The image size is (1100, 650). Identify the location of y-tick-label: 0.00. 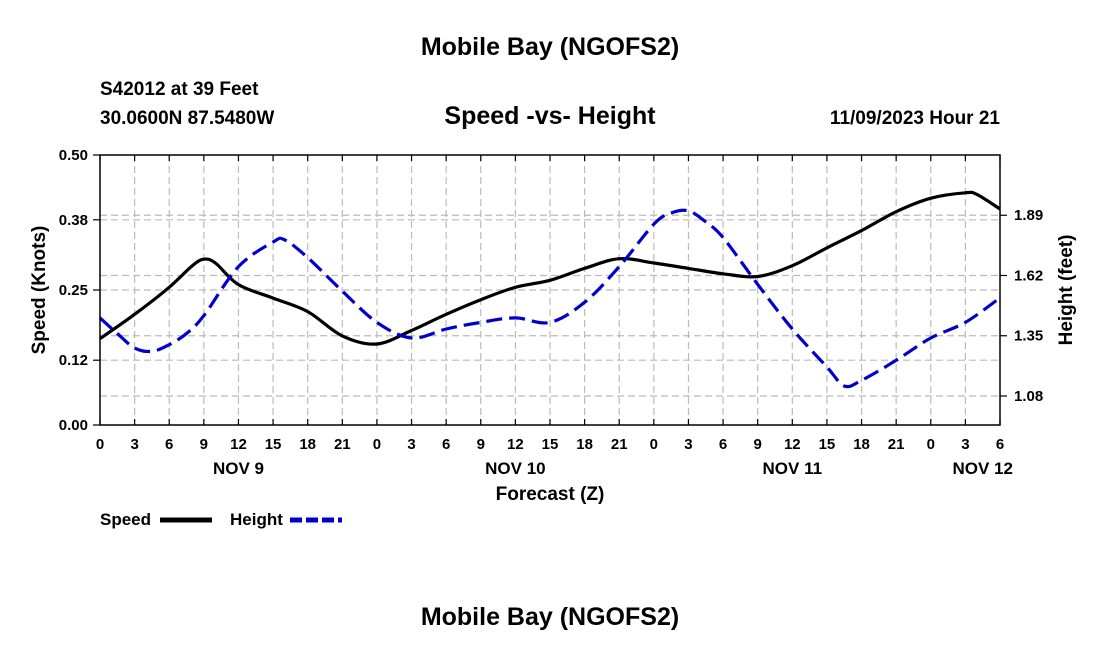
(73, 425).